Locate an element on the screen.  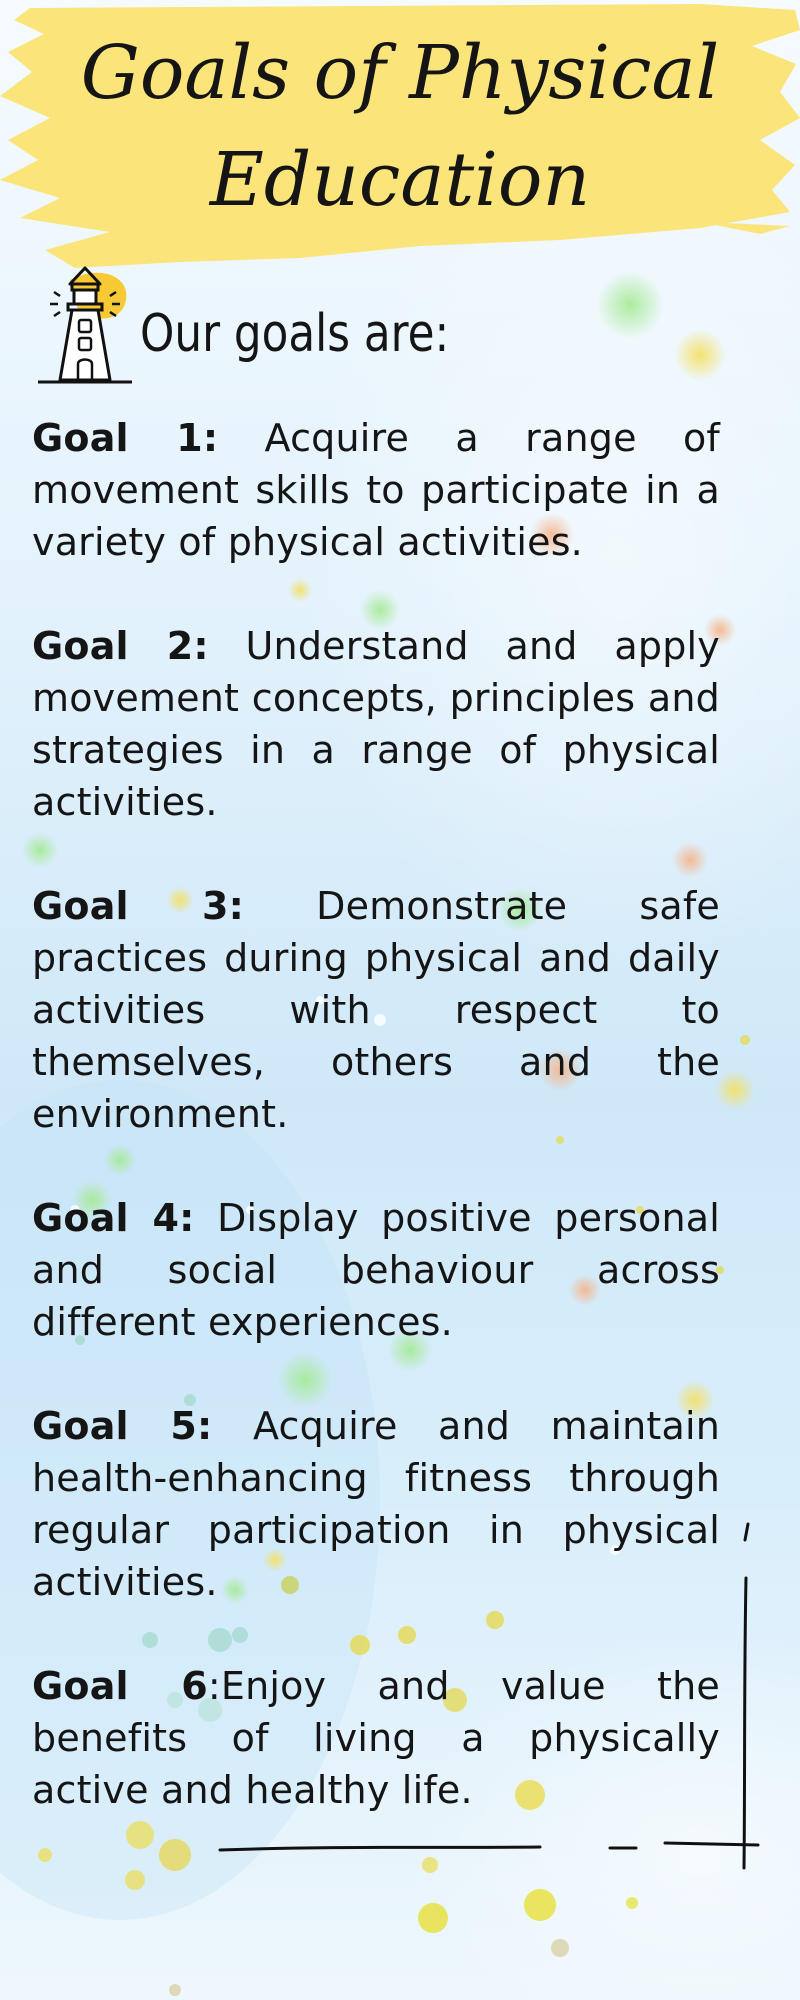
goal-label: Goal 2: is located at coordinates (120, 646).